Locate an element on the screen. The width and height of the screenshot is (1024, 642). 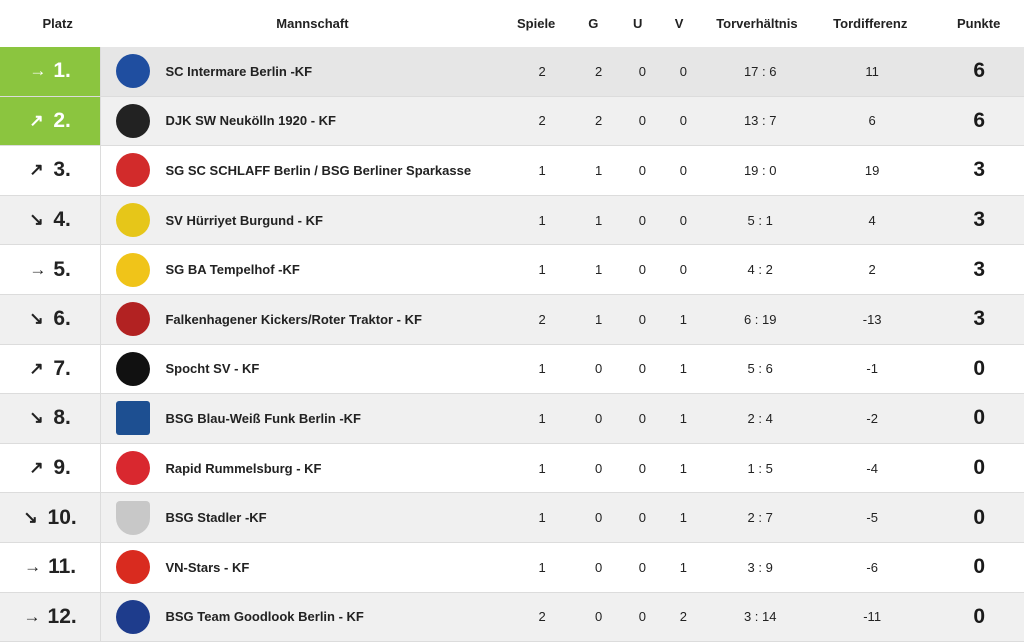
rank-number: 5. is located at coordinates (62, 269).